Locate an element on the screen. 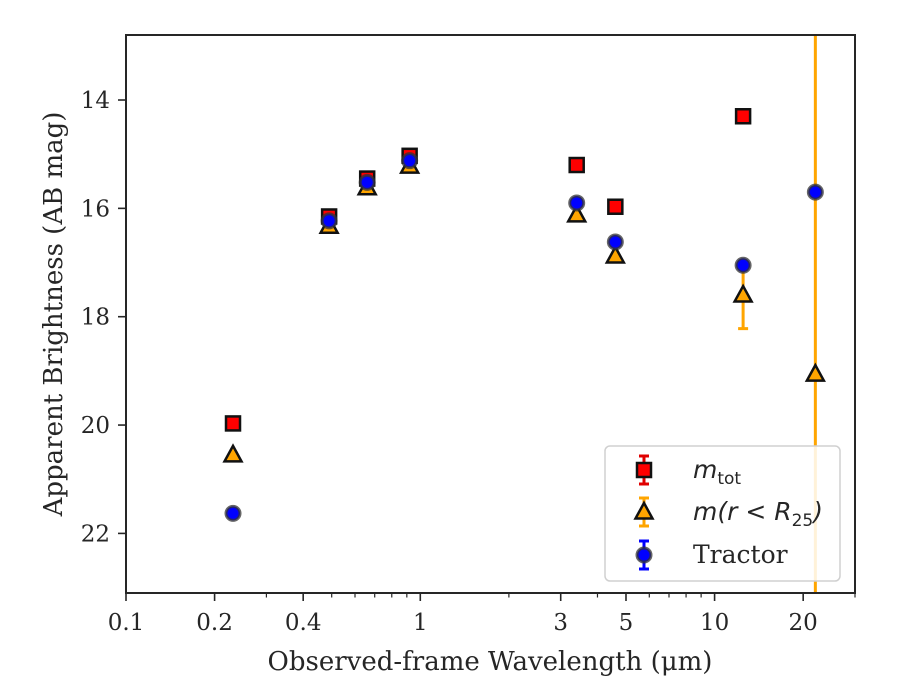 The width and height of the screenshot is (900, 700). y-tick-label: 18 is located at coordinates (95, 318).